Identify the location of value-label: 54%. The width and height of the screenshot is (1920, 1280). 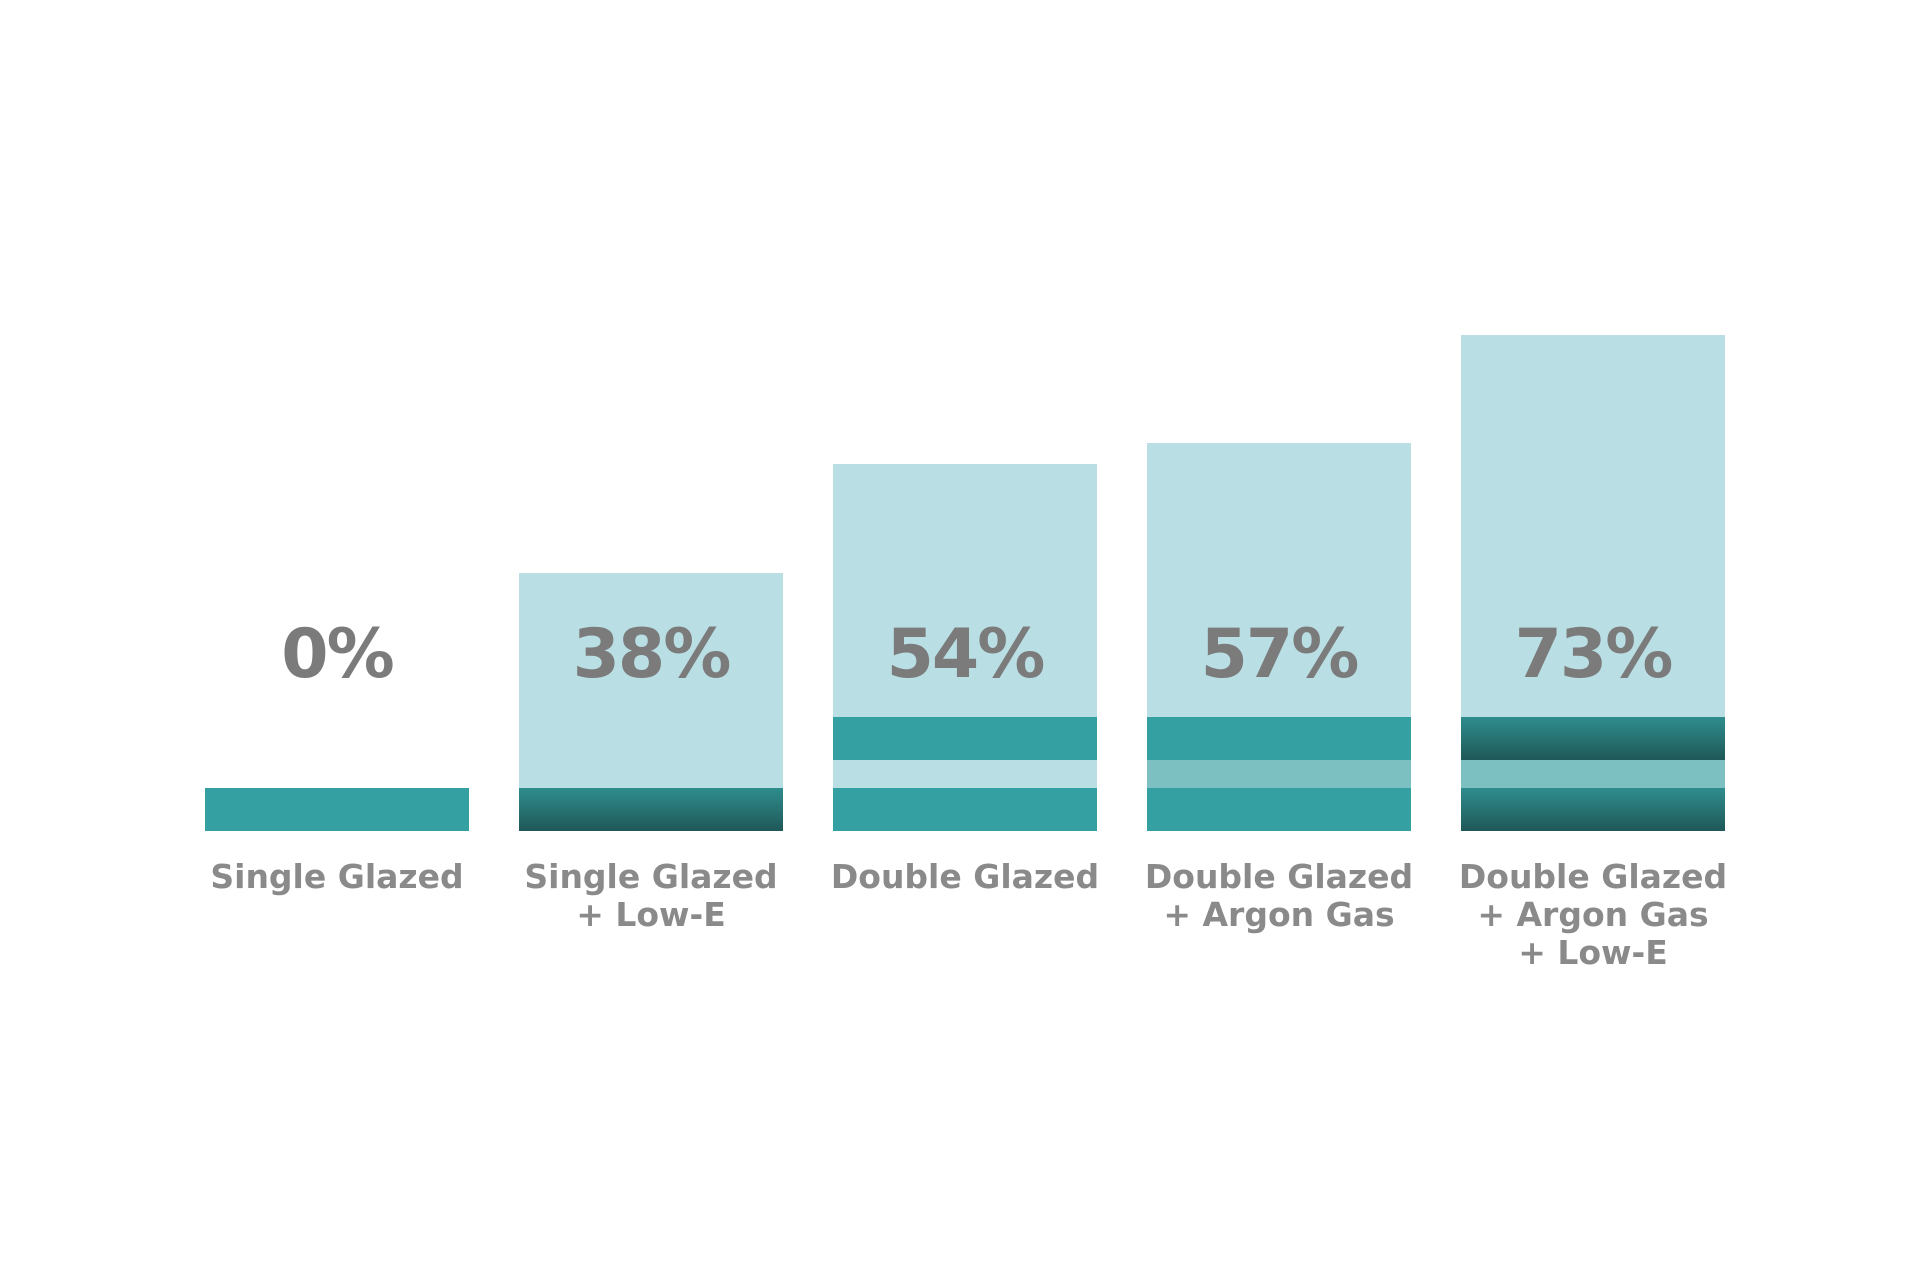
(966, 654).